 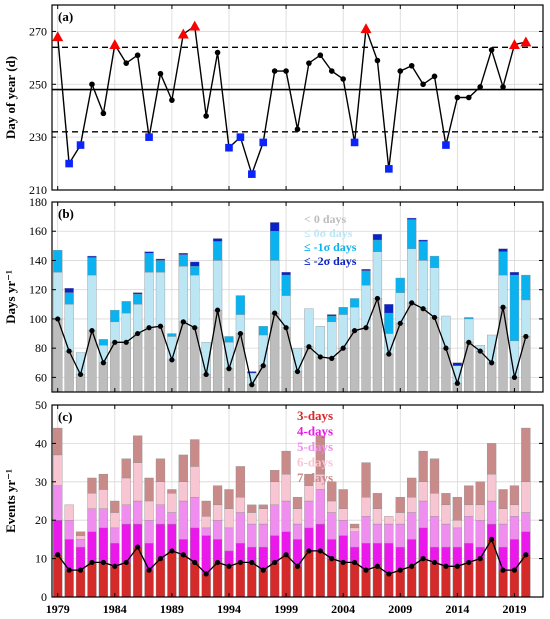 What do you see at coordinates (41, 348) in the screenshot?
I see `y-tick-label: 80` at bounding box center [41, 348].